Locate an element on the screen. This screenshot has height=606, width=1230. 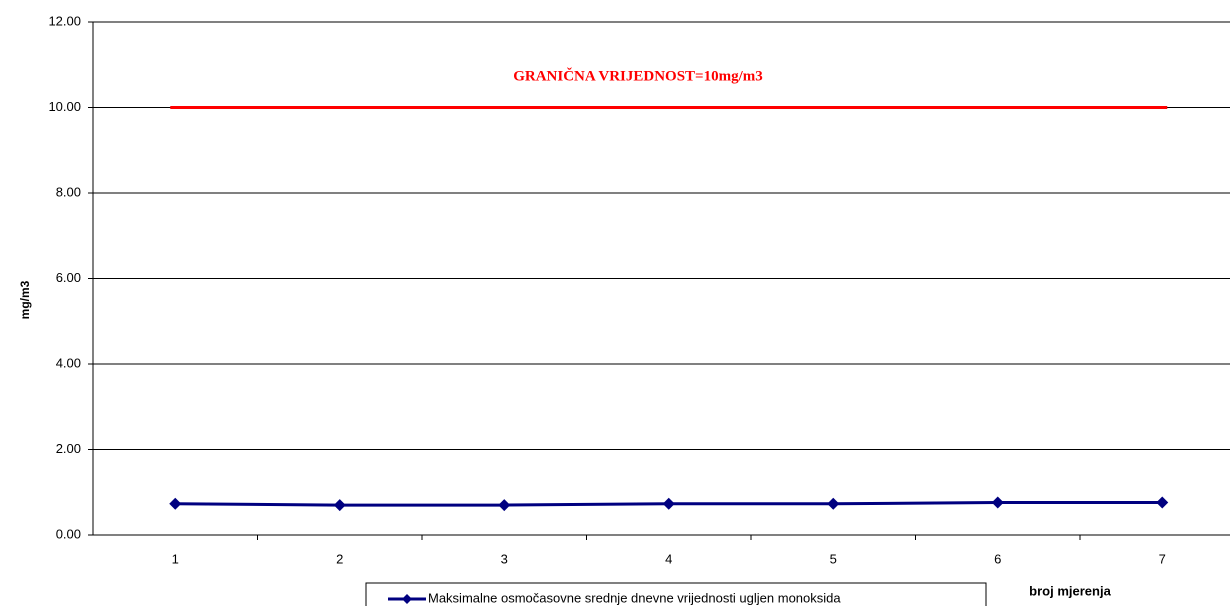
legend-marker is located at coordinates (407, 599).